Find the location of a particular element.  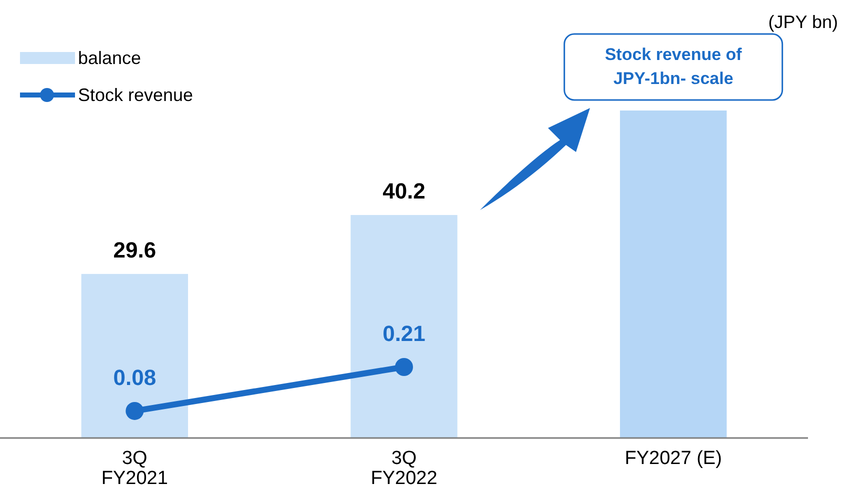

data-label: 0.08 is located at coordinates (134, 377).